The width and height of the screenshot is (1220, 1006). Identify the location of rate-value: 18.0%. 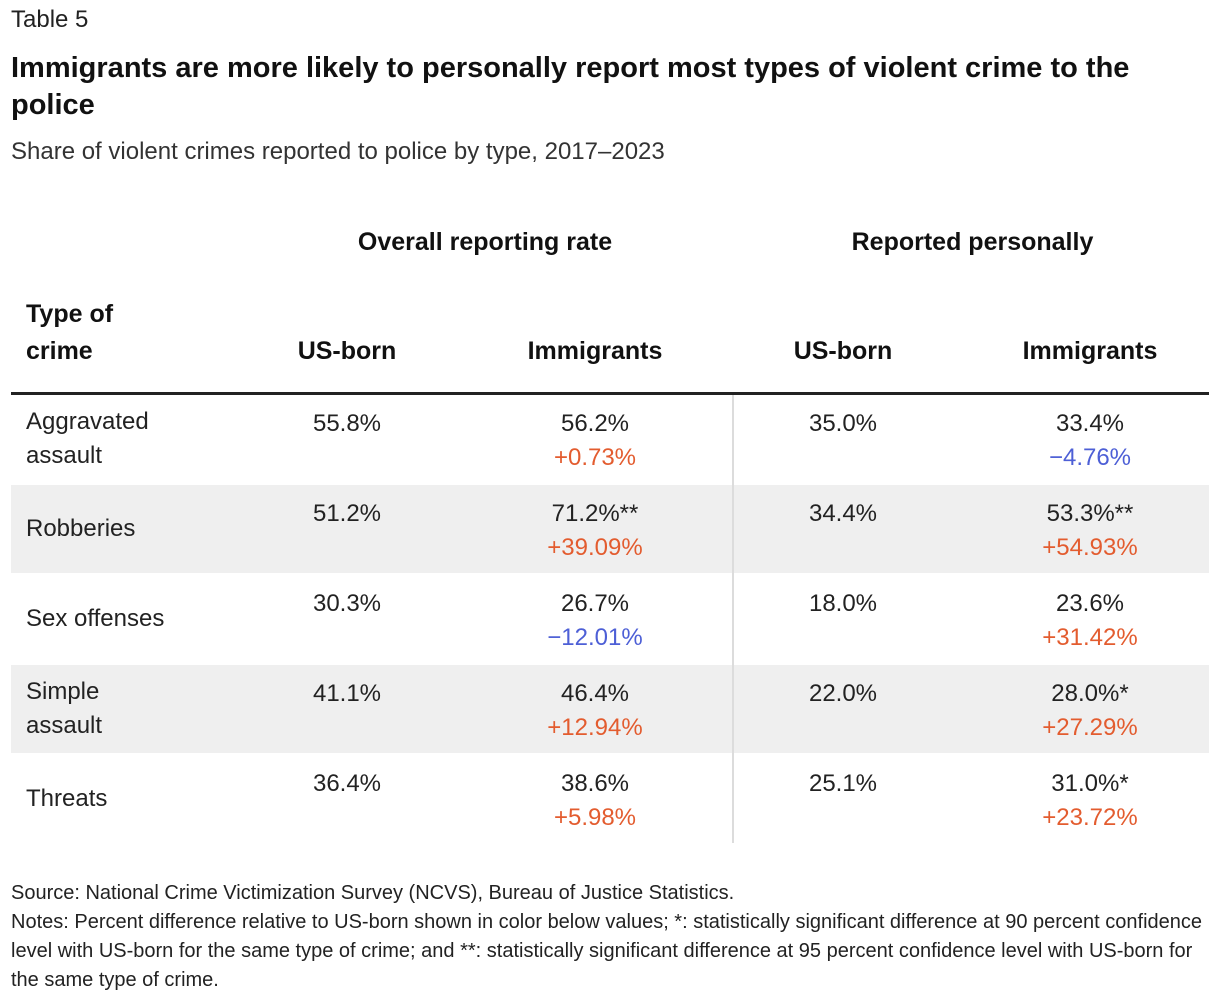
(843, 603).